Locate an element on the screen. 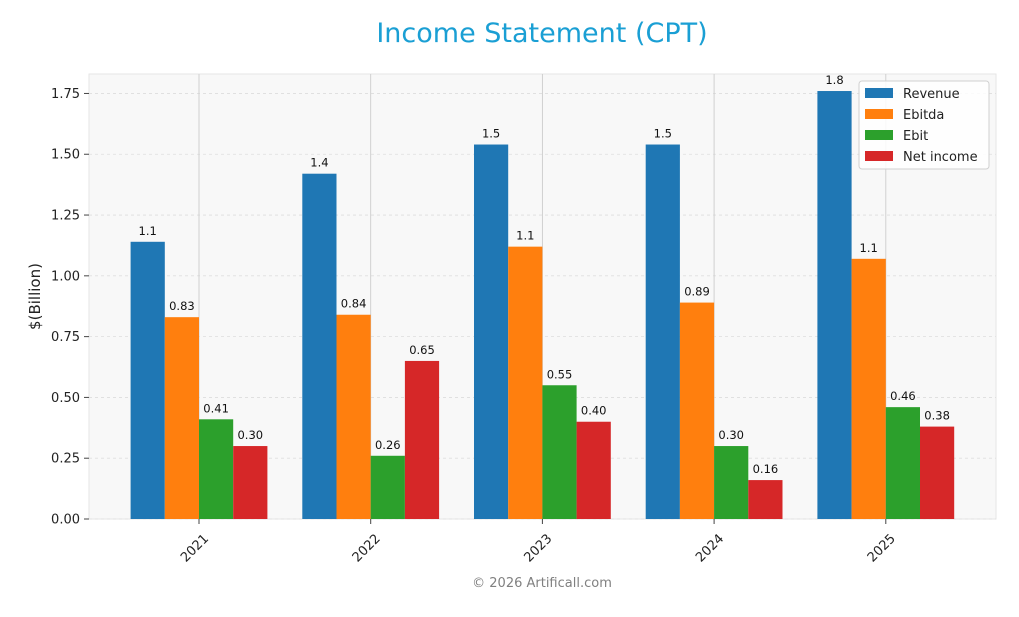  legend-swatch-revenue is located at coordinates (879, 93).